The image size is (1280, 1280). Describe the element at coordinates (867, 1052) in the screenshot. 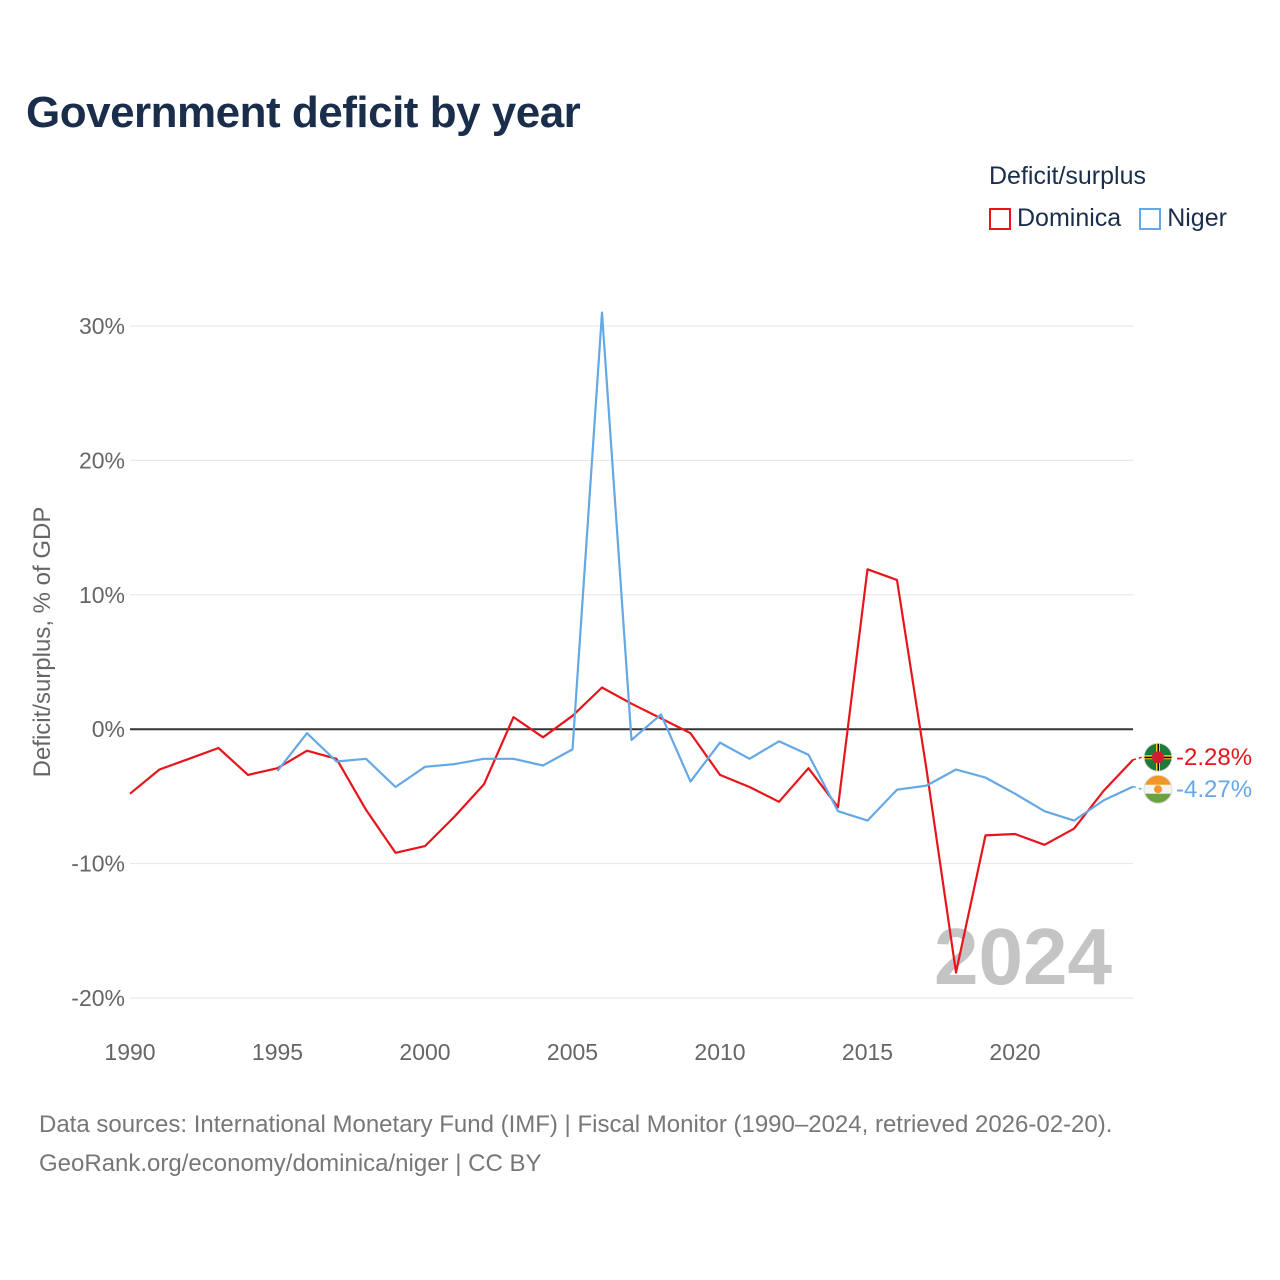

I see `x-tick-label: 2015` at that location.